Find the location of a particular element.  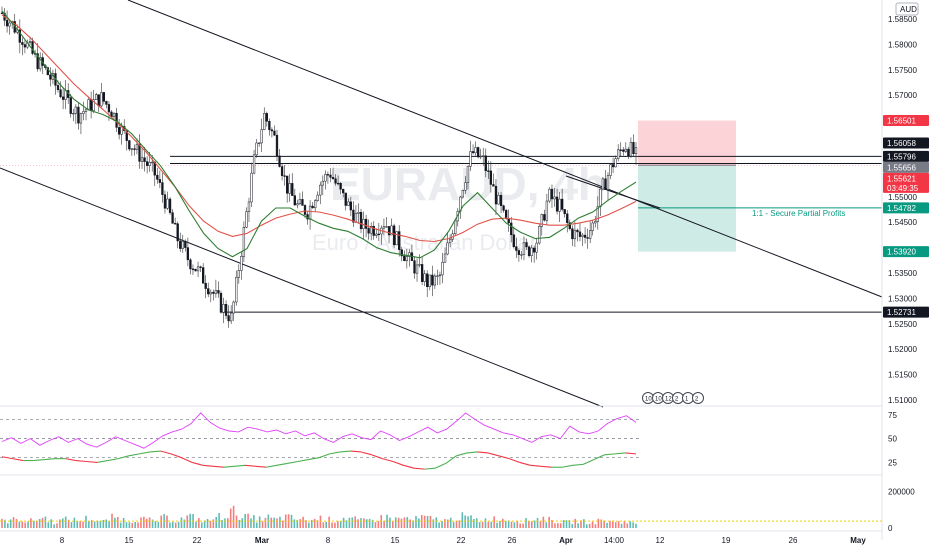

price-tick-label: 1.57000 is located at coordinates (902, 95).